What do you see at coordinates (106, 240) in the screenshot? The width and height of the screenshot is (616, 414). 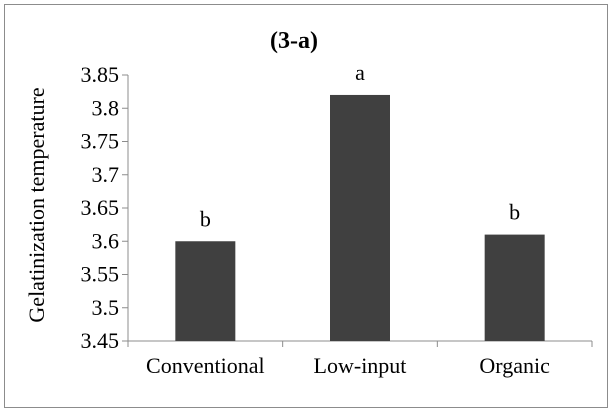 I see `y-tick-label: 3.6` at bounding box center [106, 240].